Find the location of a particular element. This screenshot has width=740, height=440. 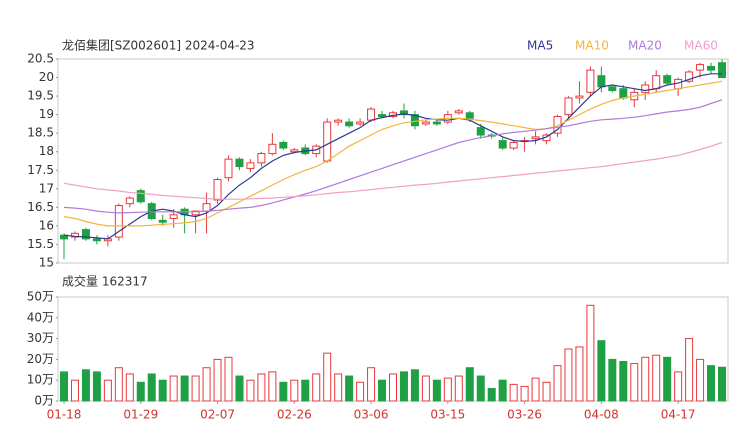

legend-entry: MA5 is located at coordinates (540, 46).